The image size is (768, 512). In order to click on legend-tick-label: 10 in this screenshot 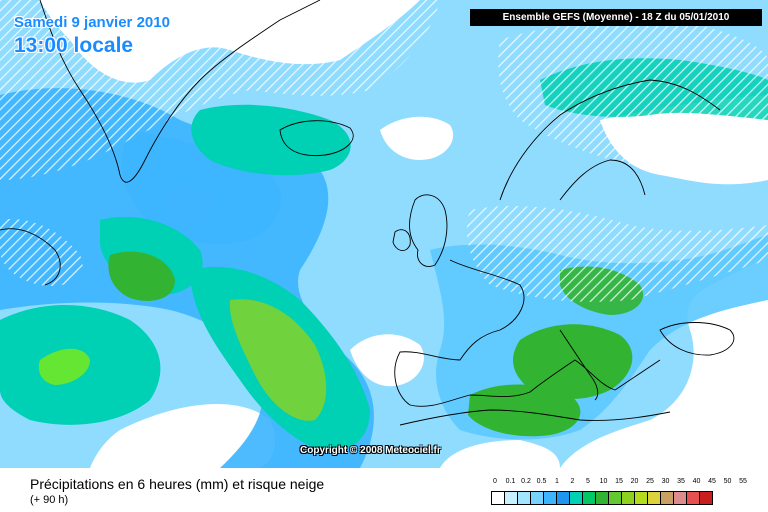, I will do `click(603, 481)`.